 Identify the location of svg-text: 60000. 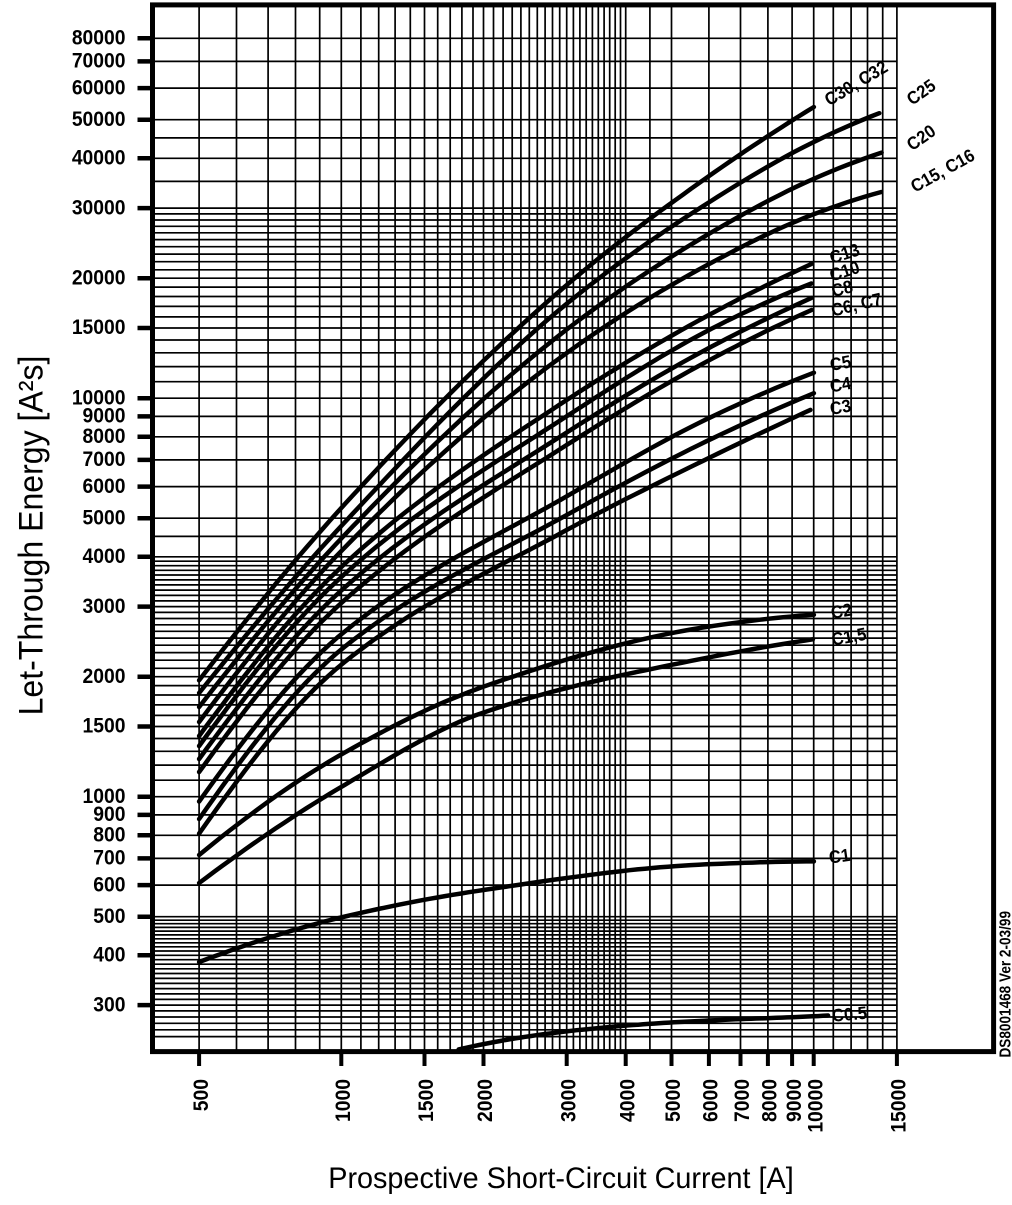
(99, 88).